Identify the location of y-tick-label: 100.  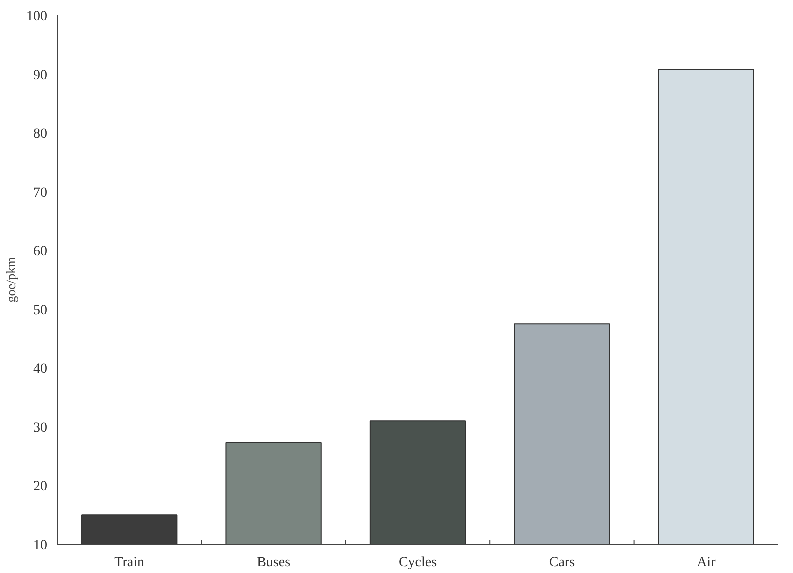
(37, 17).